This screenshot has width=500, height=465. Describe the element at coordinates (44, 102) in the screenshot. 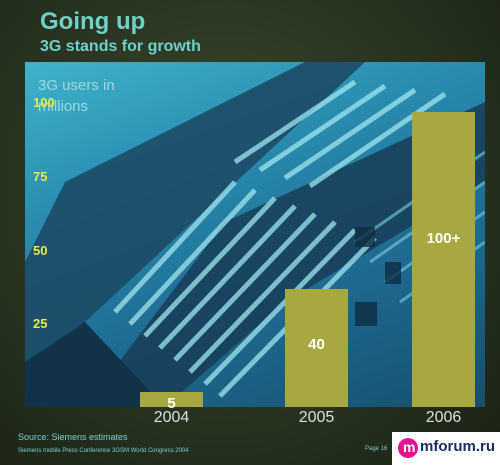

I see `y-tick-label: 100` at that location.